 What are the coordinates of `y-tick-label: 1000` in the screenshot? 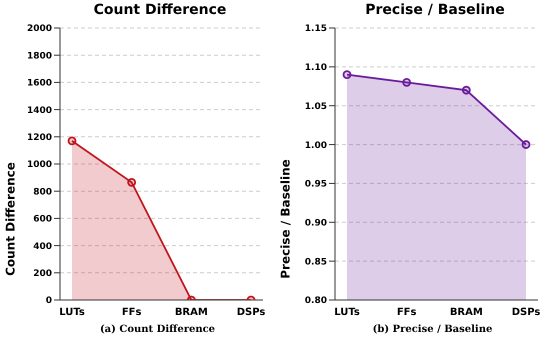 It's located at (39, 165).